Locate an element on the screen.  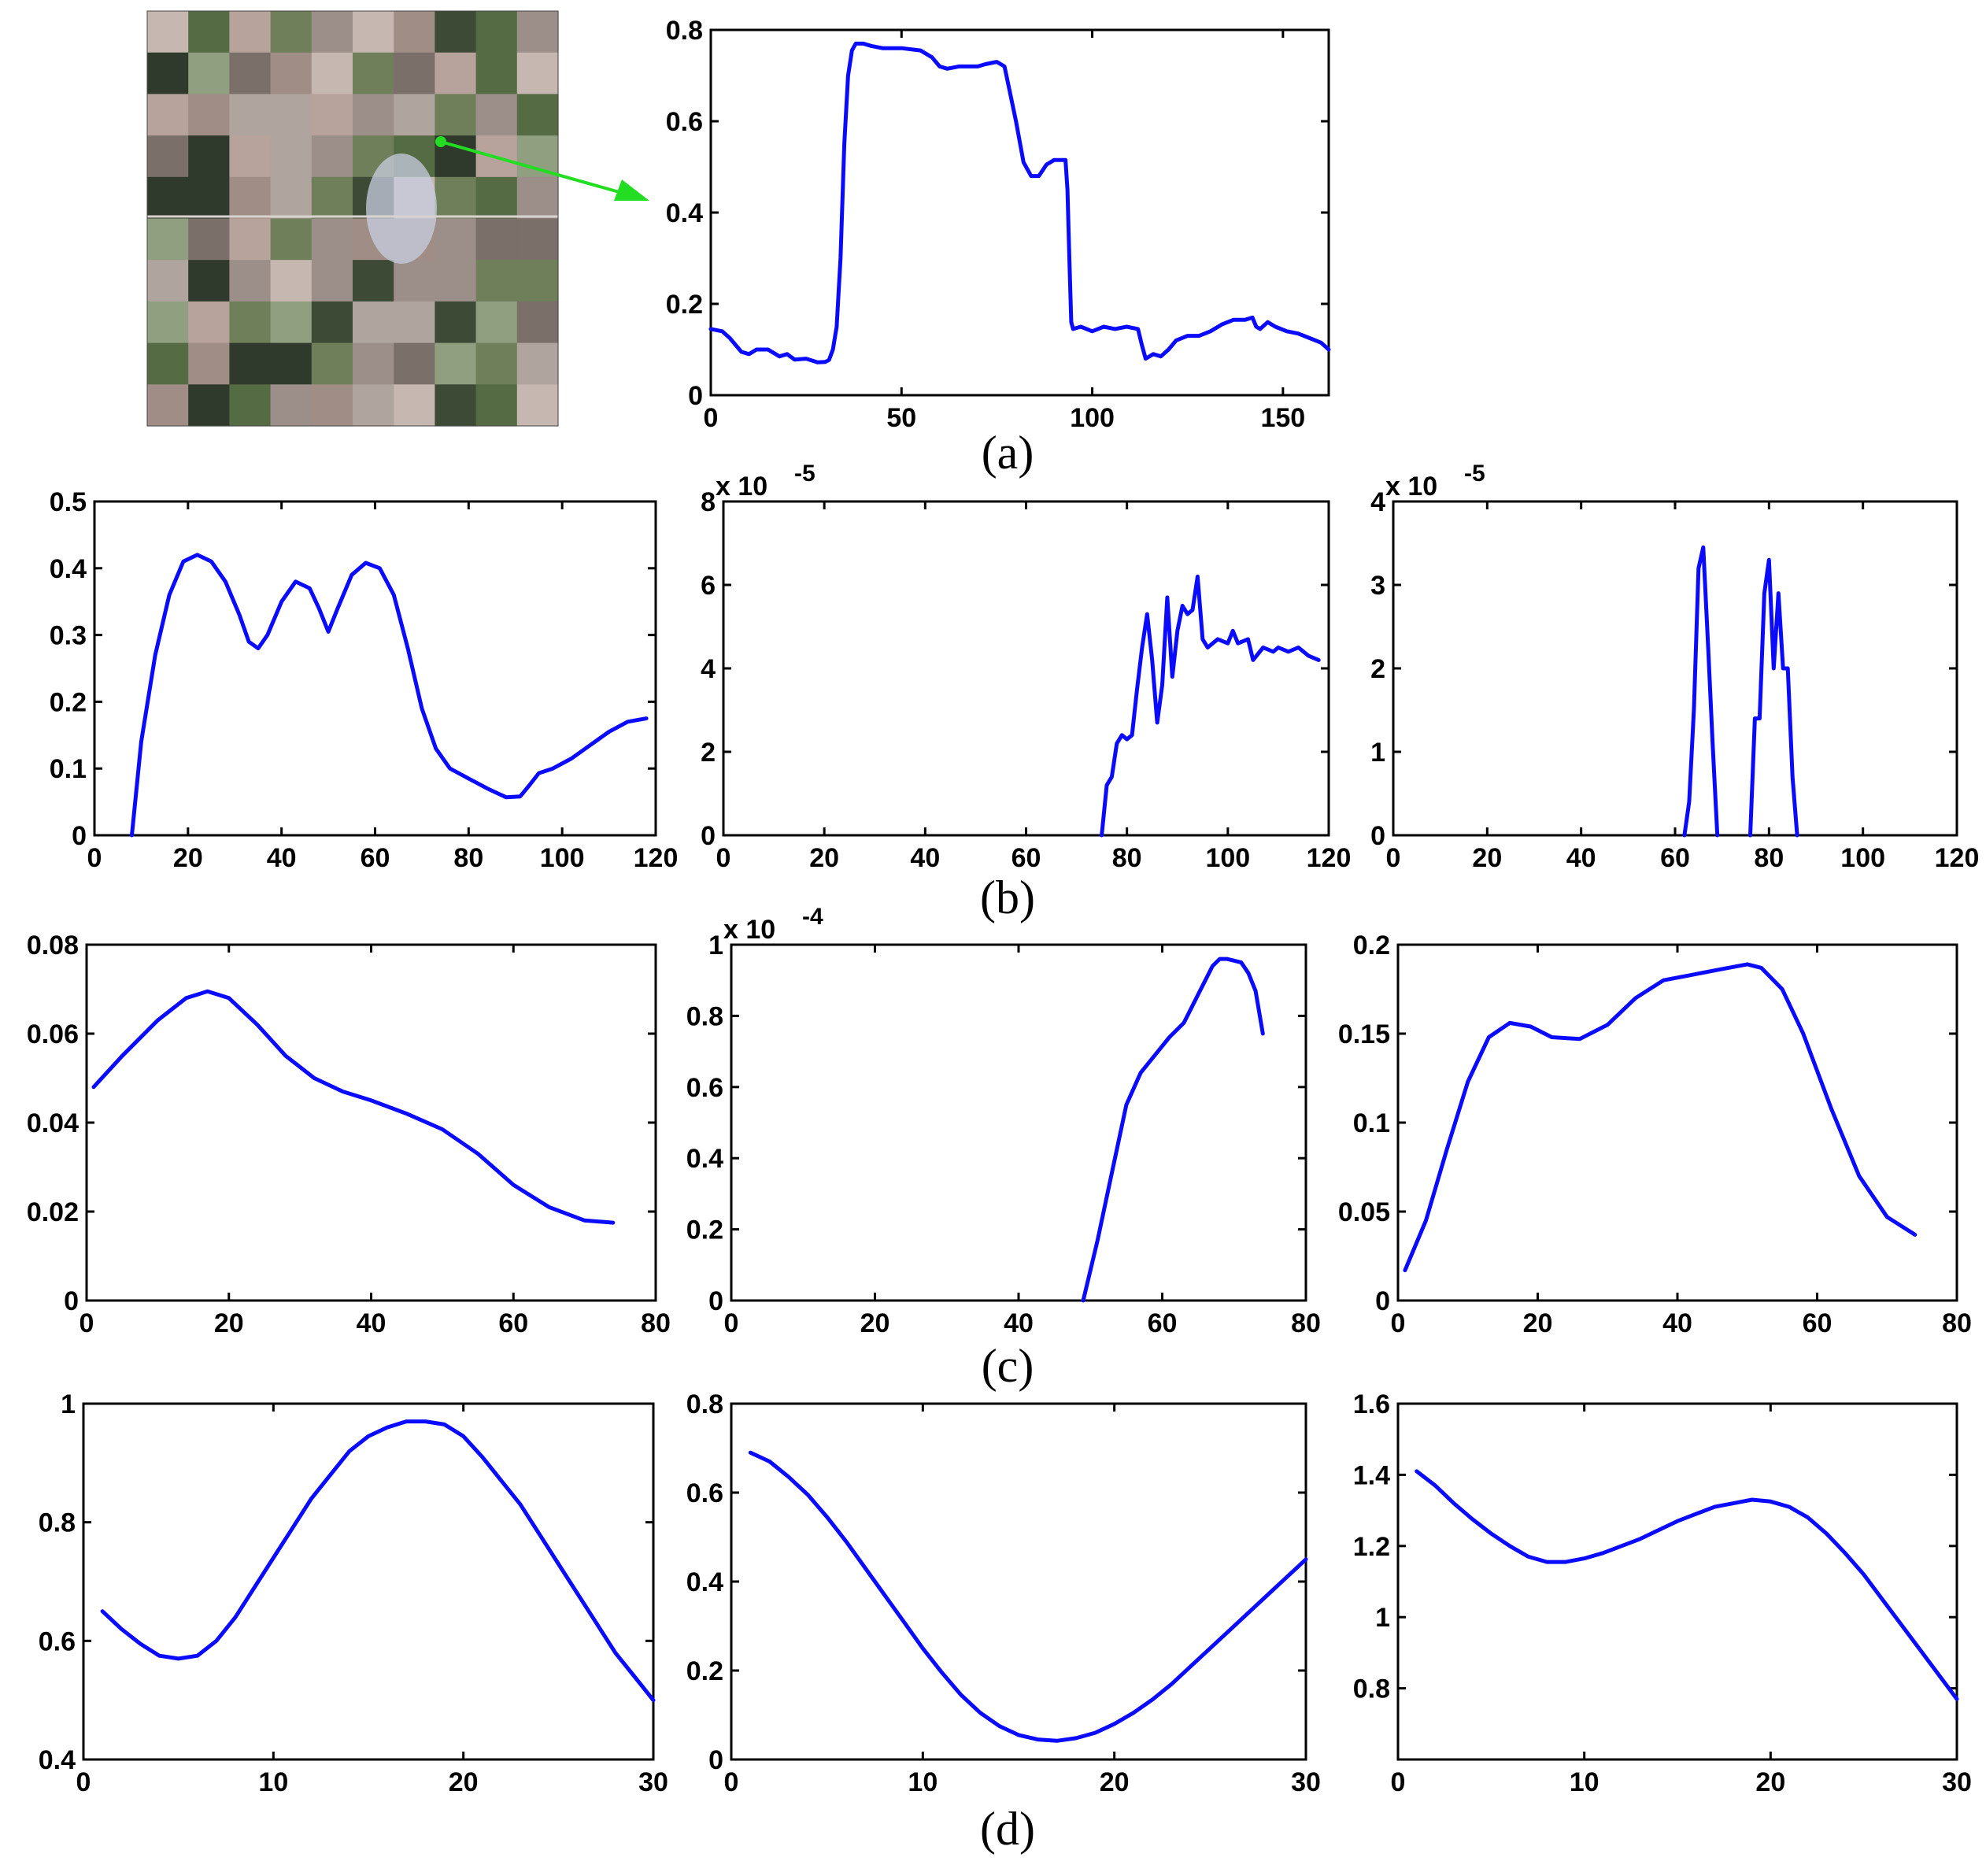
chart-b2: 0 20 40 60 80 100 120 0 2 4 6 8x 10 -5 is located at coordinates (1026, 667).